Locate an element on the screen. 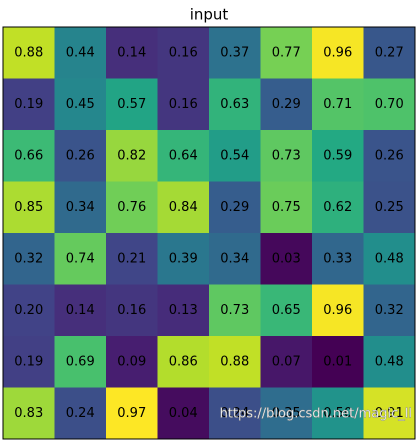 This screenshot has height=443, width=418. cell-label: 0.75 is located at coordinates (286, 207).